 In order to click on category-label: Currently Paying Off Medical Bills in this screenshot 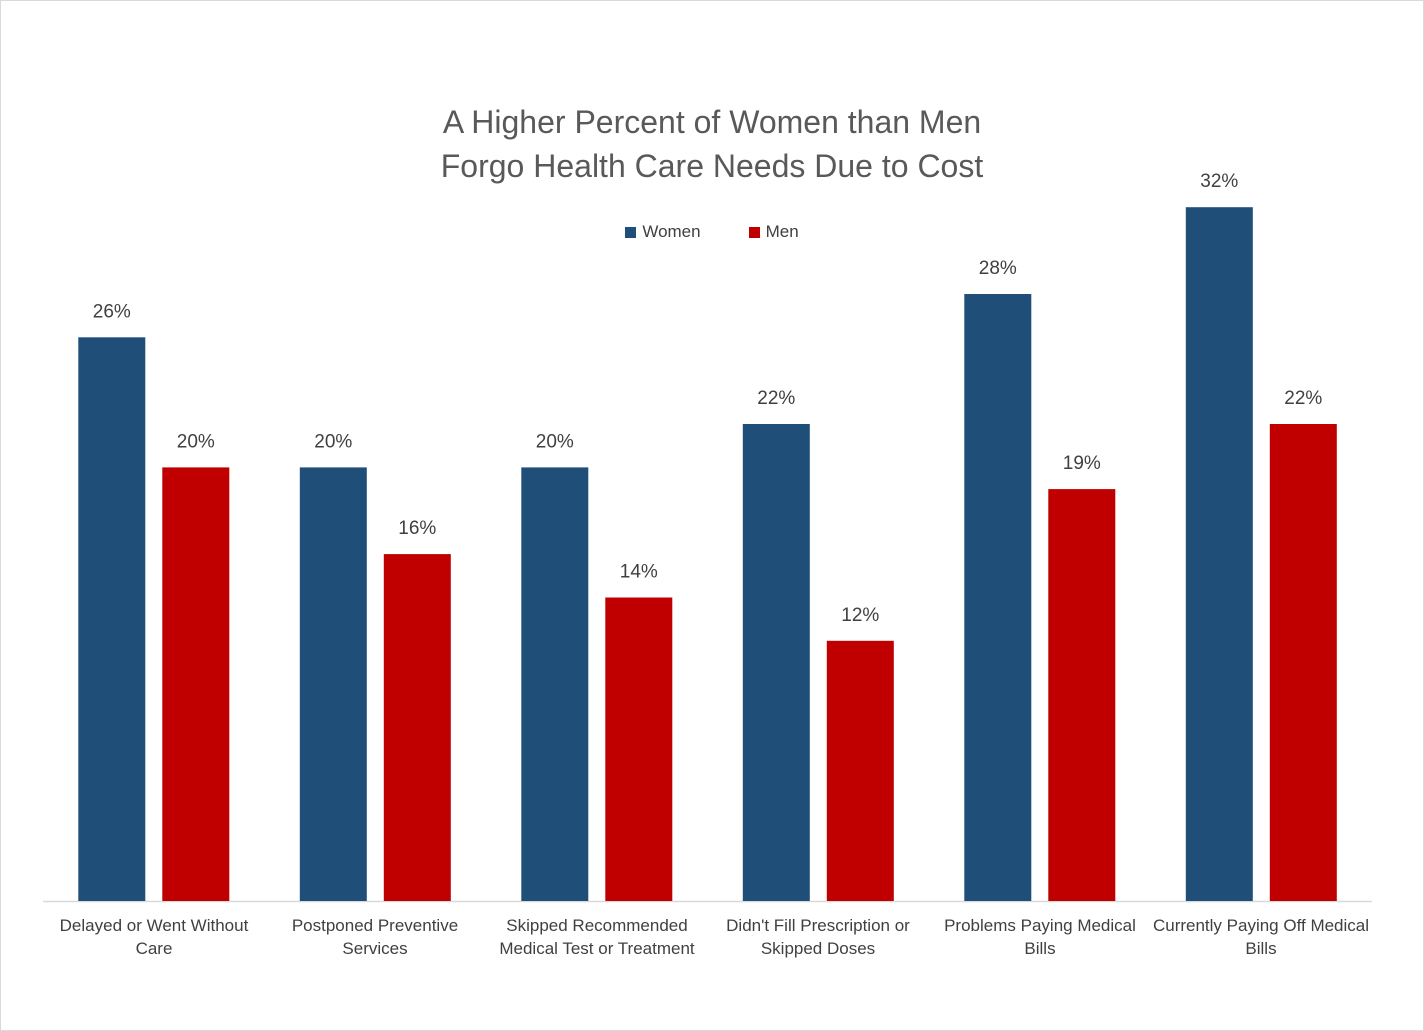, I will do `click(1261, 937)`.